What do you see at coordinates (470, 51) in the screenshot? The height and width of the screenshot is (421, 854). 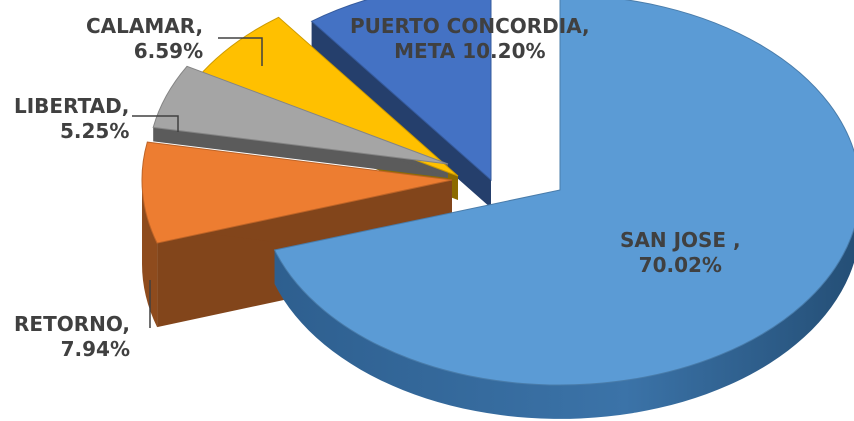 I see `slice-percent: META 10.20%` at bounding box center [470, 51].